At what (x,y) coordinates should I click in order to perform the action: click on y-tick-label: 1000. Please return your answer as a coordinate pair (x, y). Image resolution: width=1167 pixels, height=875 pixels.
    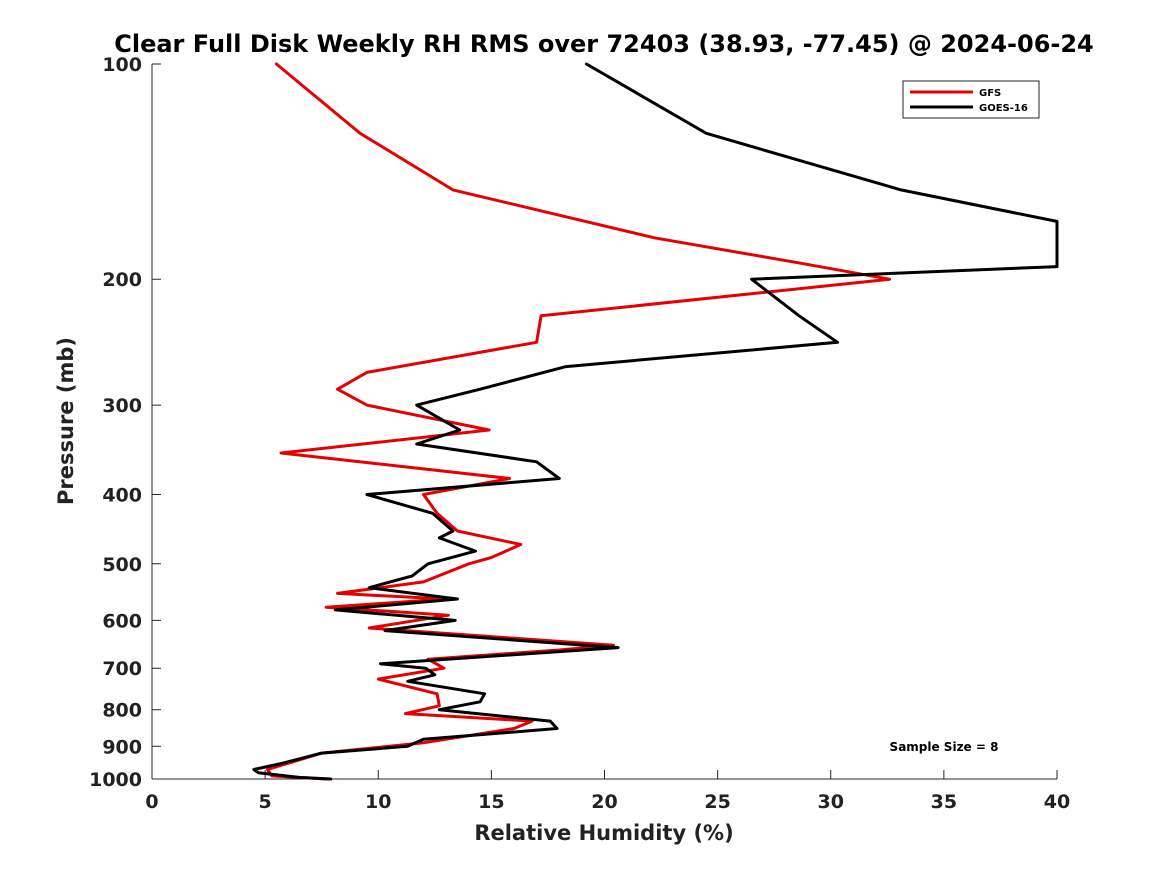
    Looking at the image, I should click on (115, 780).